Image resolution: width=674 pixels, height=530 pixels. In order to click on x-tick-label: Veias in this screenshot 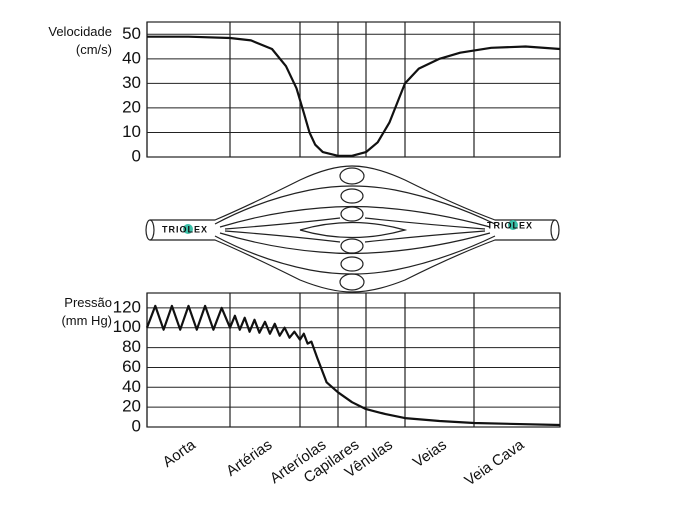, I will do `click(430, 453)`.